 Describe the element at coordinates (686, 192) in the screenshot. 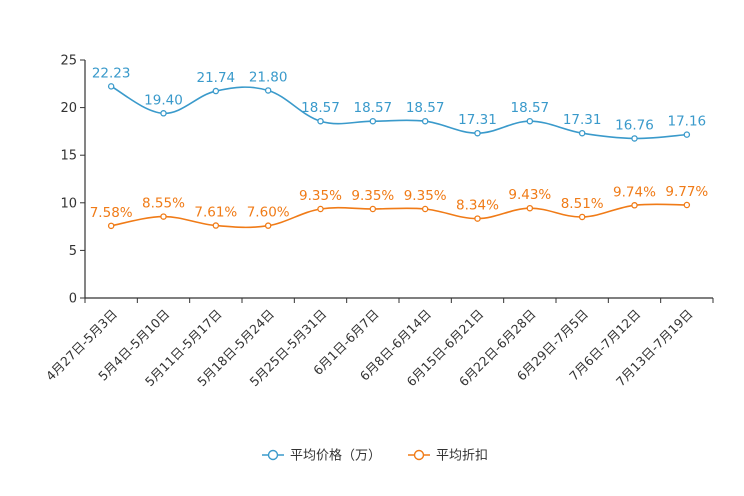

I see `data-label: 9.77%` at that location.